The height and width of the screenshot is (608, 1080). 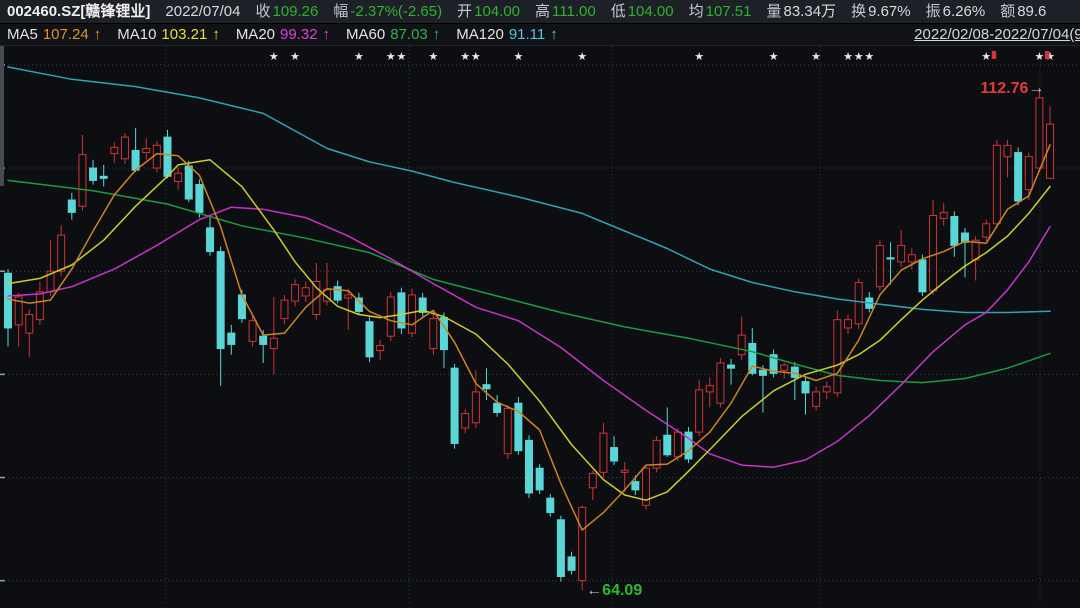 What do you see at coordinates (1023, 11) in the screenshot?
I see `field-amount: 额 89.6` at bounding box center [1023, 11].